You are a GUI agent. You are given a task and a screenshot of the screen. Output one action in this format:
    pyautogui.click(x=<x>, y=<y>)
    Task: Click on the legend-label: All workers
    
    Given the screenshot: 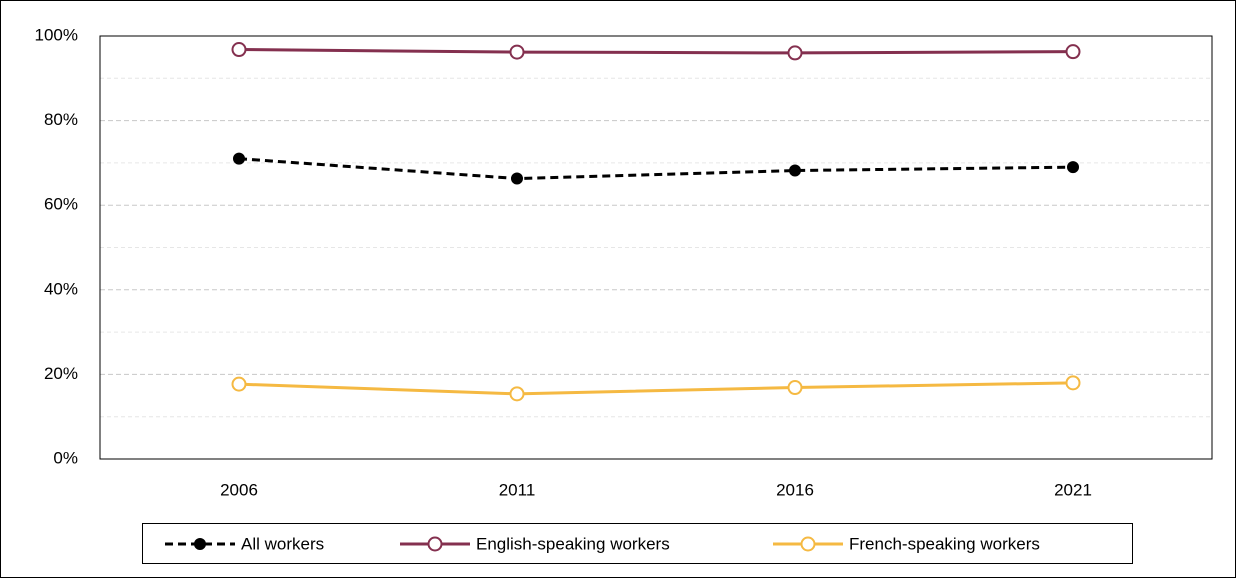 What is the action you would take?
    pyautogui.click(x=282, y=543)
    